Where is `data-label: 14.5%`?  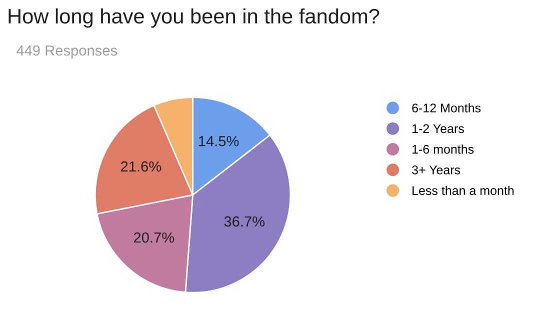
data-label: 14.5% is located at coordinates (218, 141).